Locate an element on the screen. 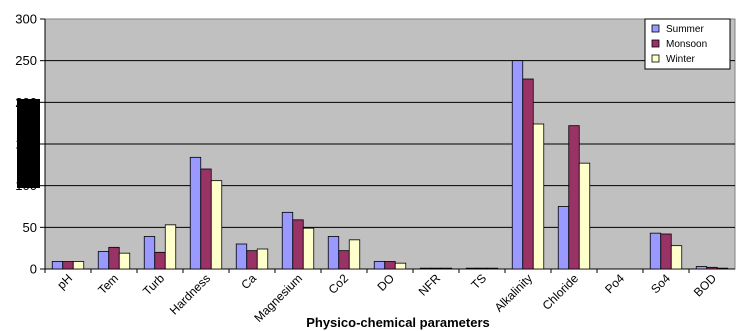 The image size is (740, 331). legend-label-winter: Winter is located at coordinates (681, 59).